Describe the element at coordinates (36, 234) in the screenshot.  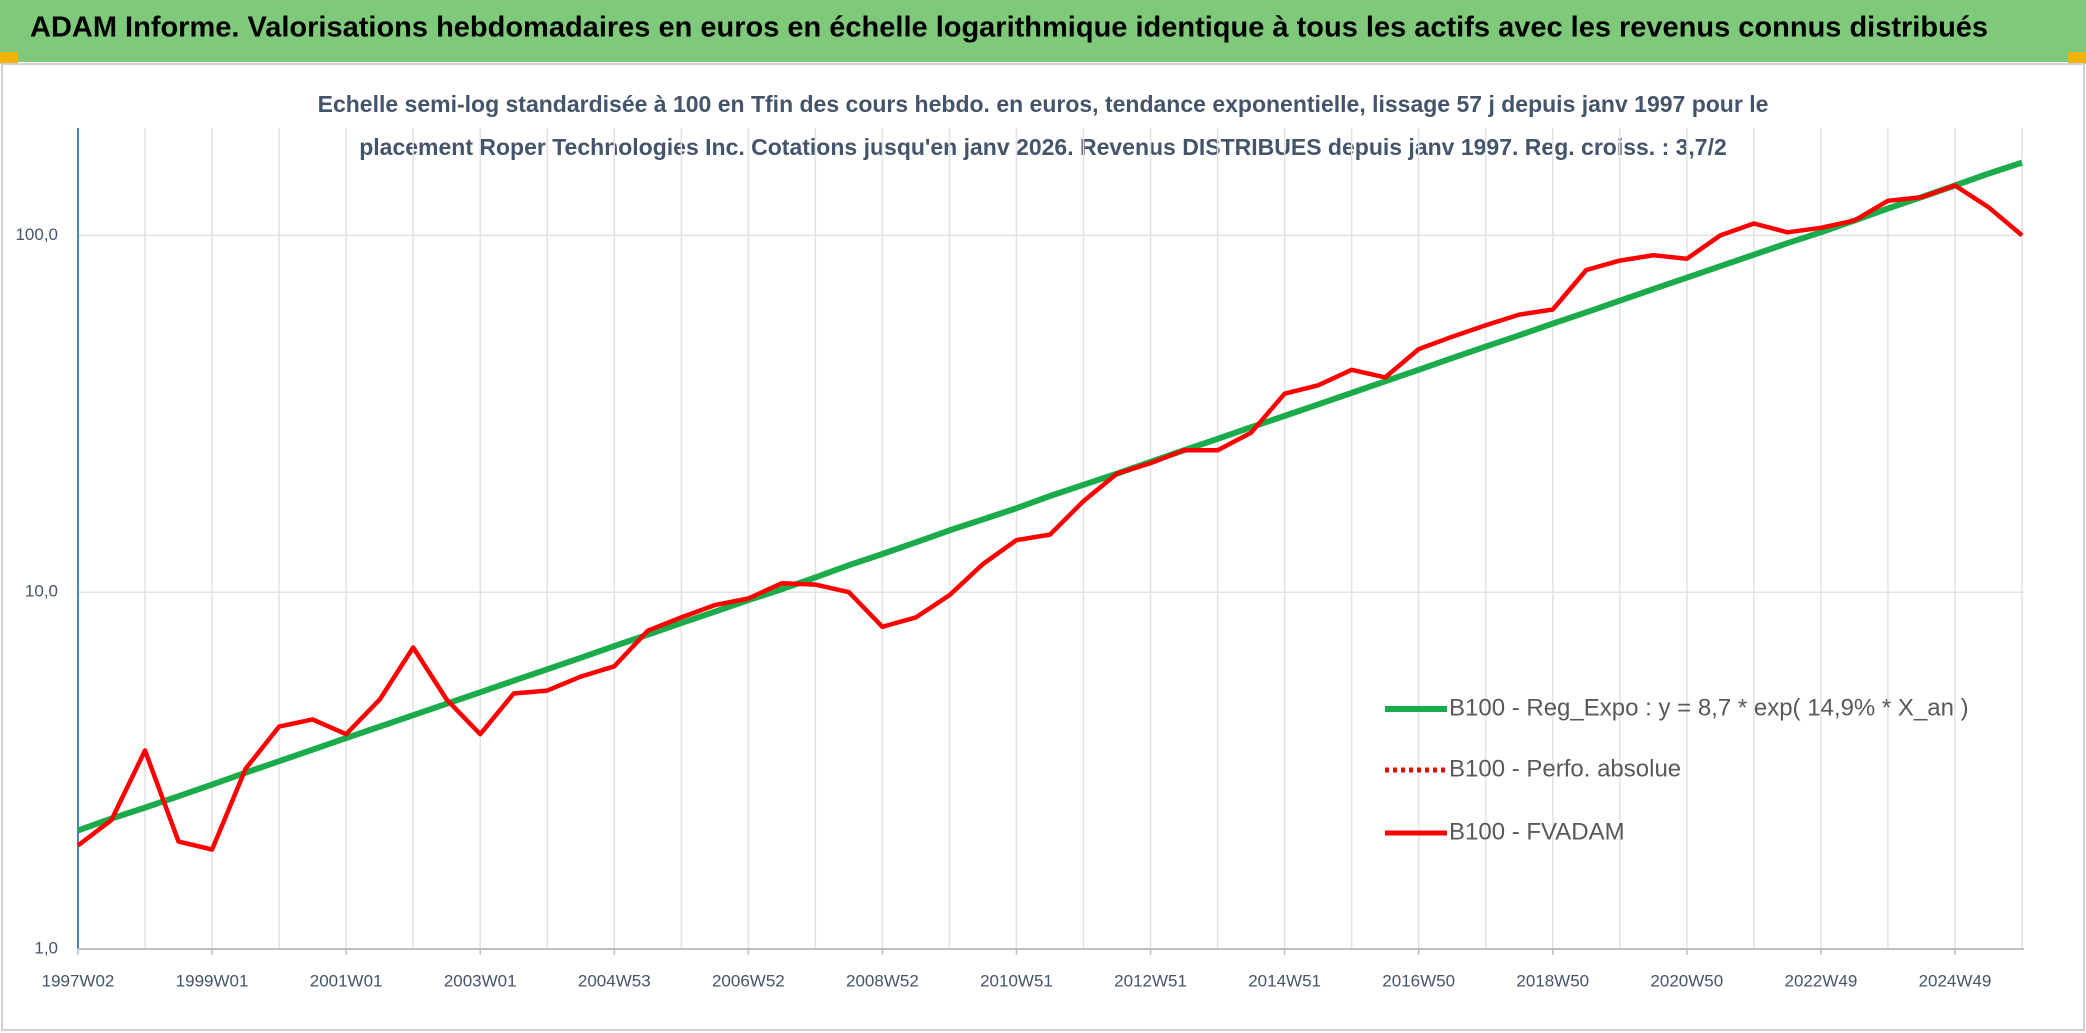
I see `y-tick-label: 100,0` at that location.